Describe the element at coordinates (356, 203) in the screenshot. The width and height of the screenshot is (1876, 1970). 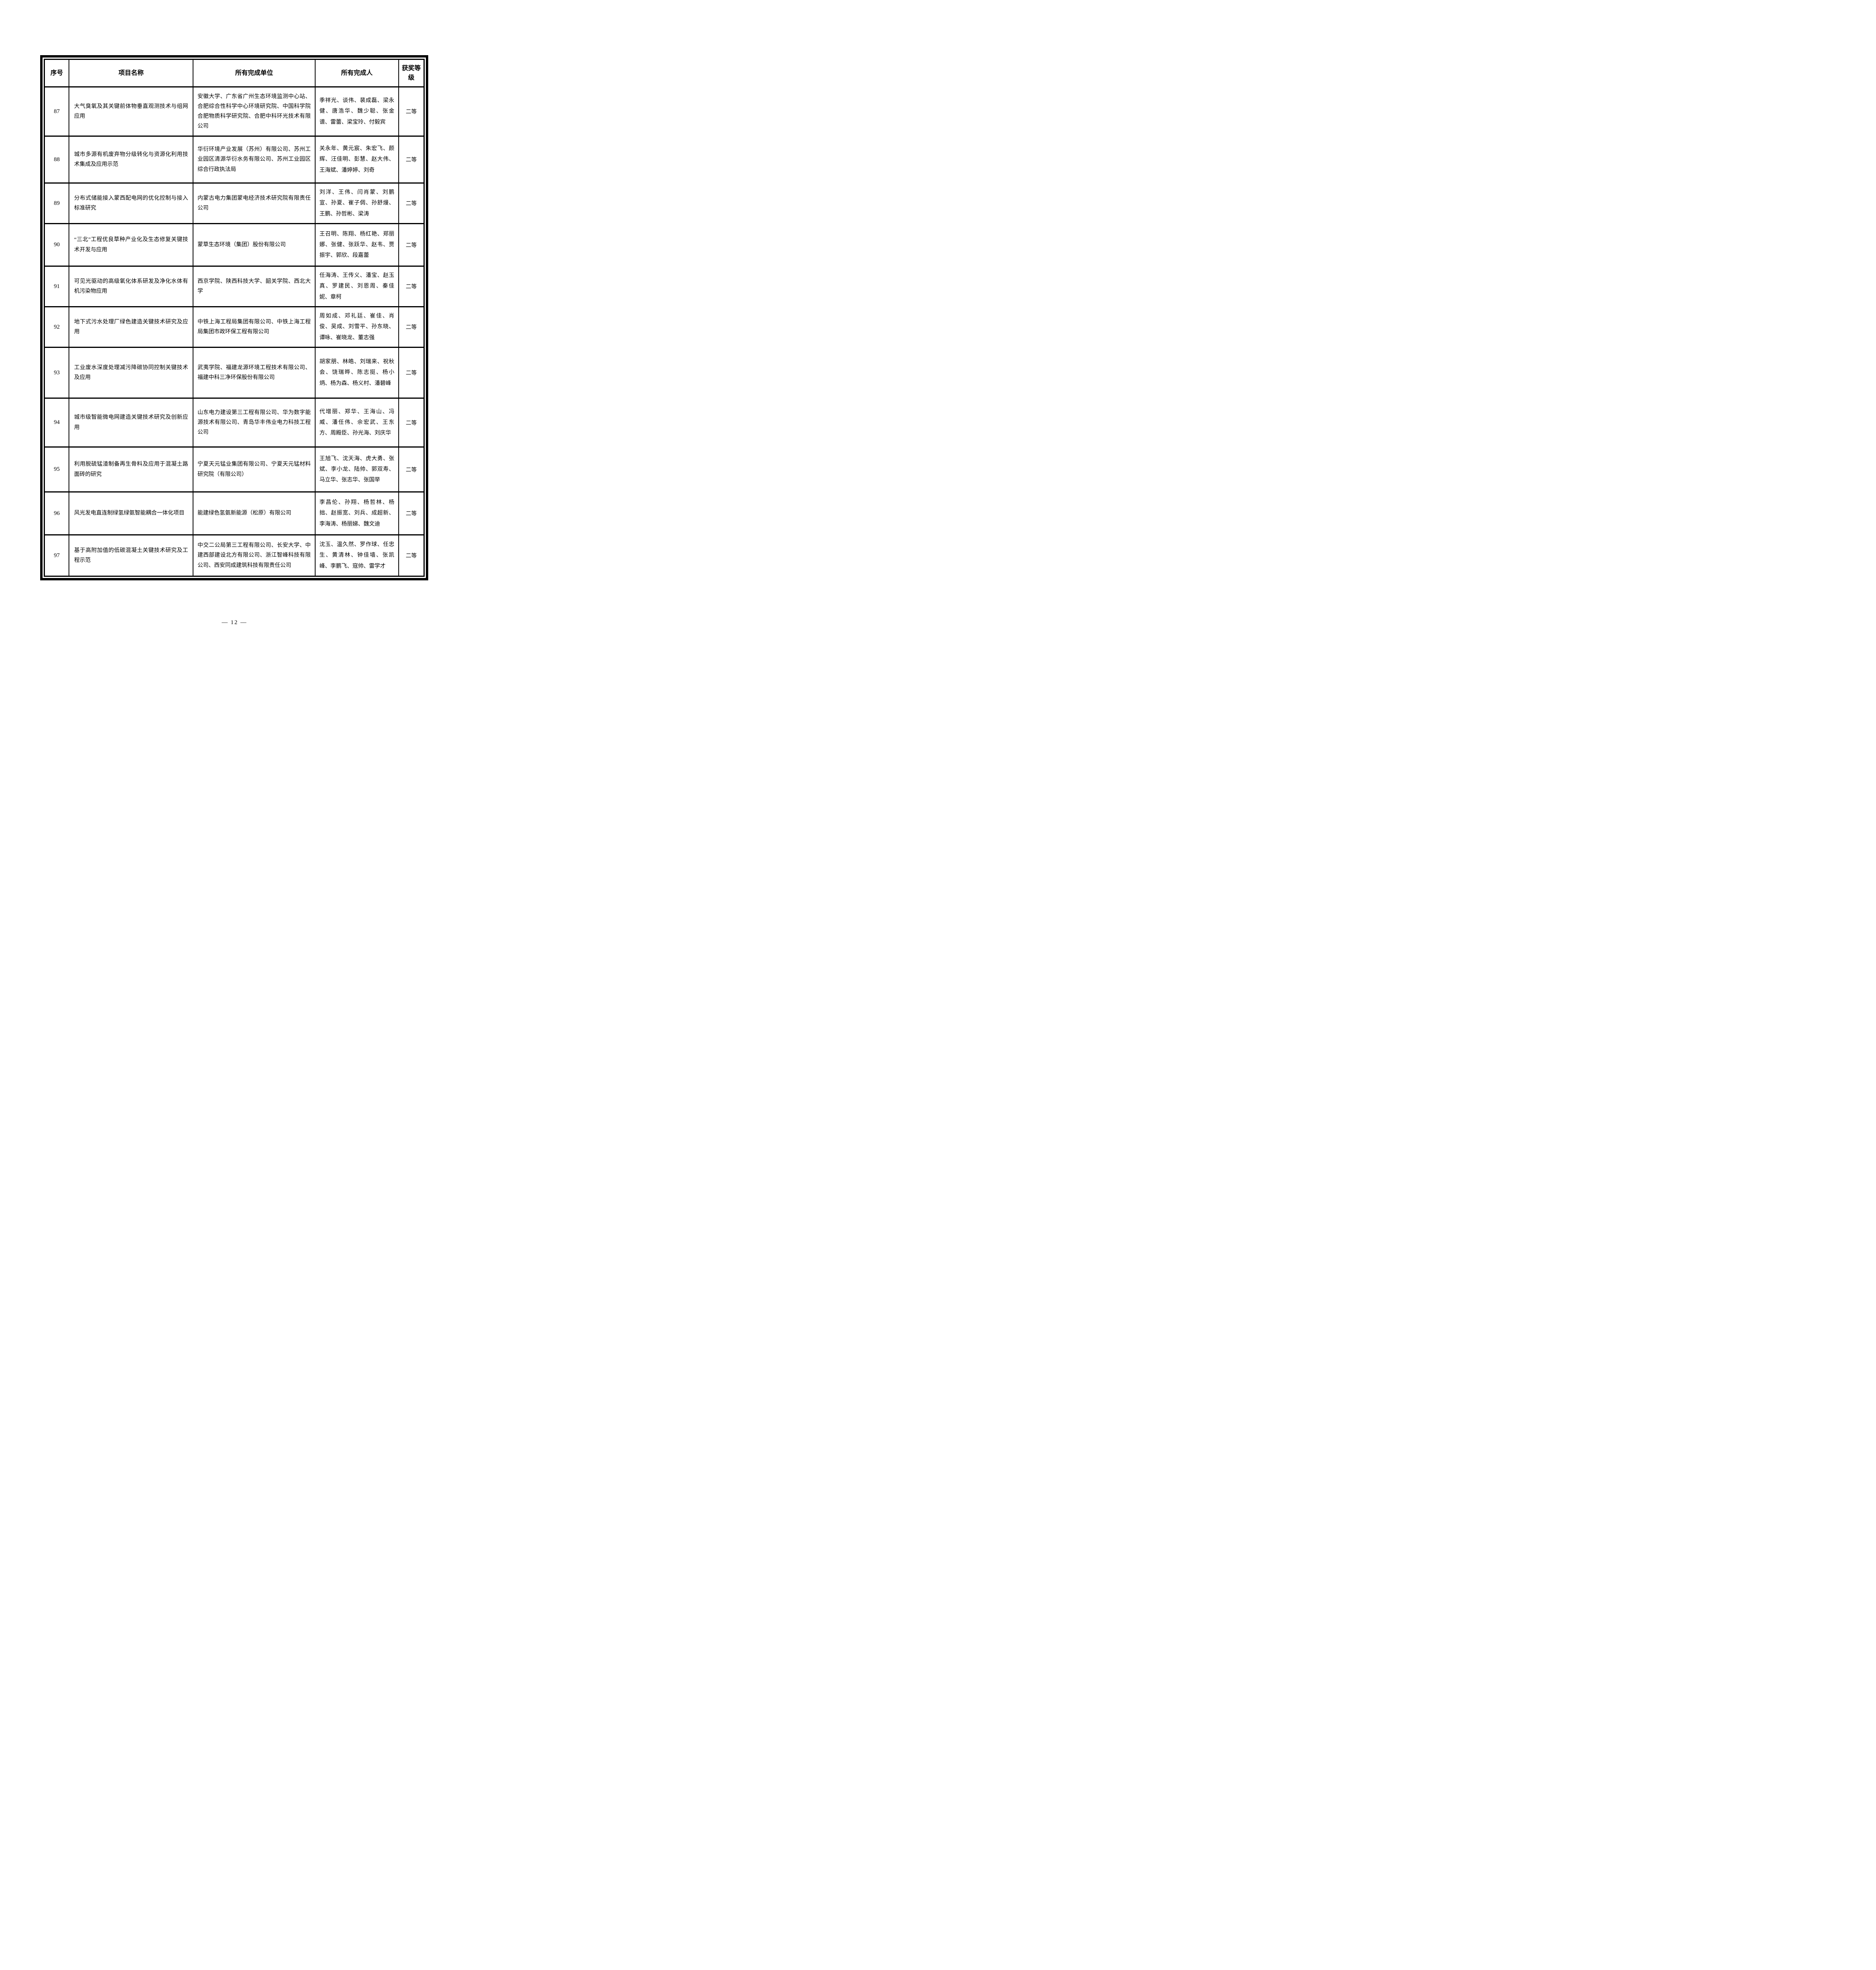
I see `completers: 刘洋、王伟、闫肖蒙、刘鹏宣、孙夏、崔子倜、孙舒熳、王鹏、孙哲彬、梁涛` at that location.